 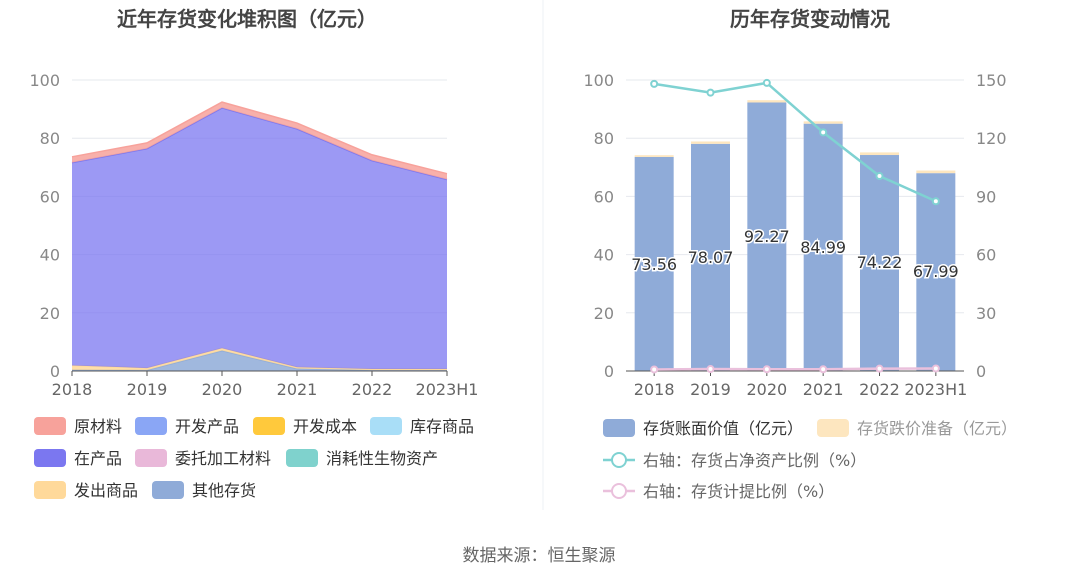 What do you see at coordinates (991, 80) in the screenshot?
I see `right-y2-tick-label: 150` at bounding box center [991, 80].